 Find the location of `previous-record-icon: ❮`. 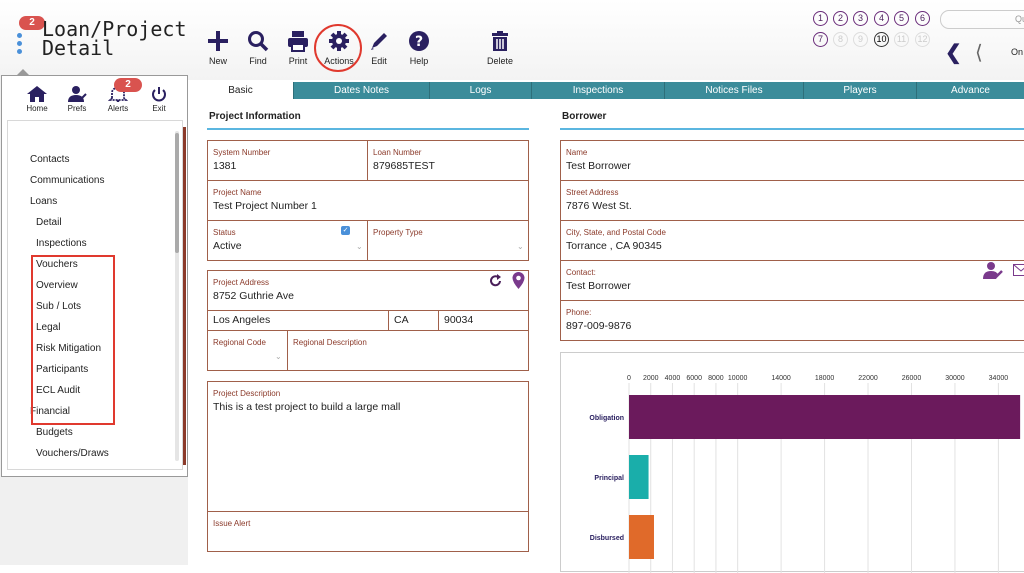

previous-record-icon: ❮ is located at coordinates (953, 52).